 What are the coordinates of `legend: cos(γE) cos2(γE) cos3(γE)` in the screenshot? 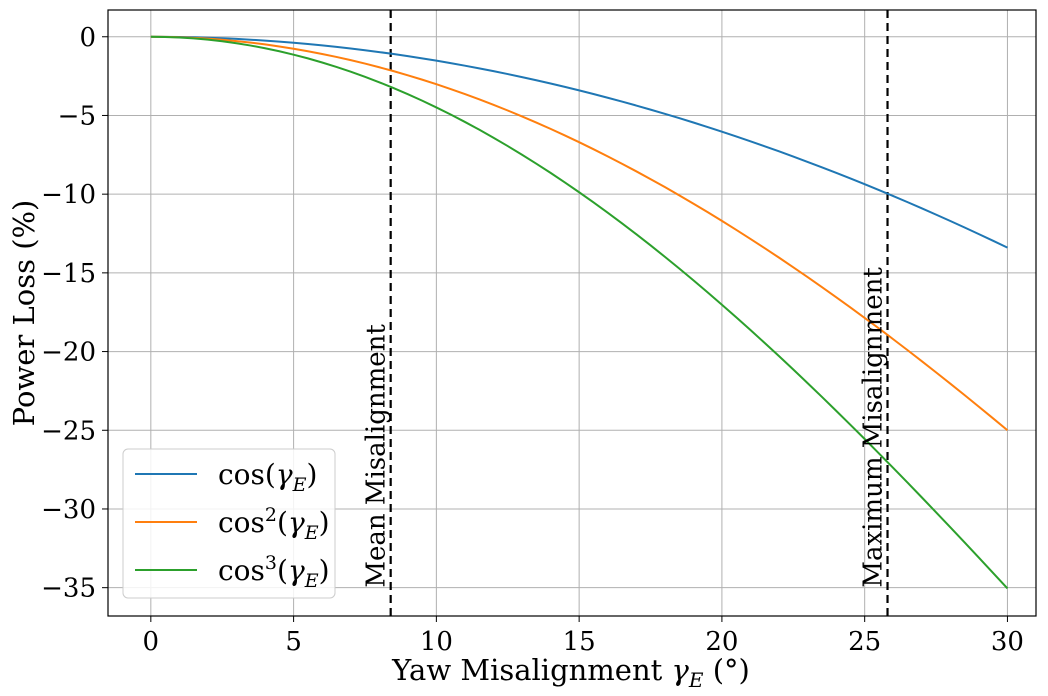 It's located at (229, 523).